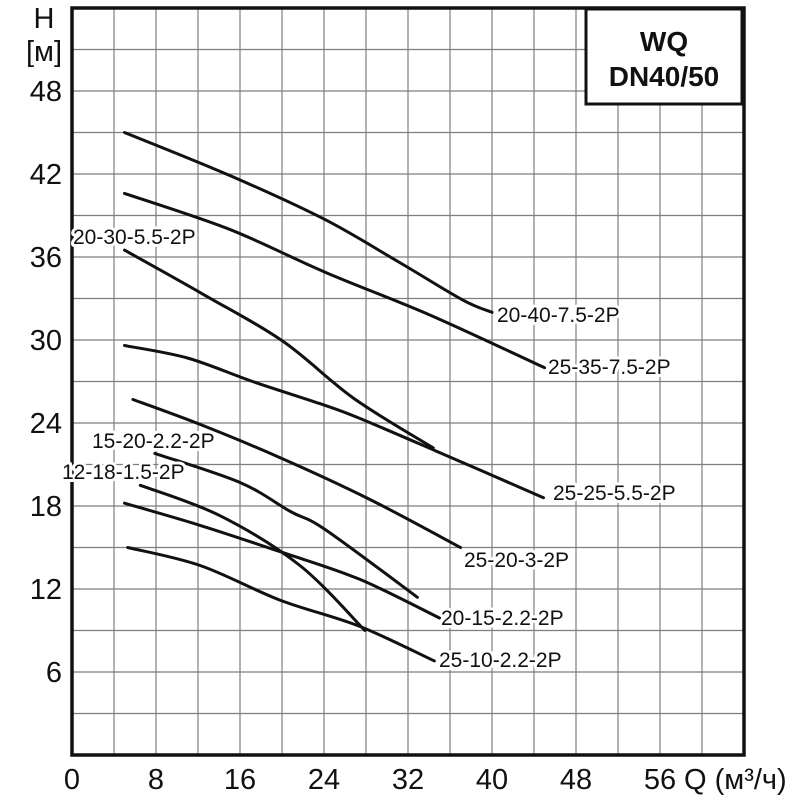 This screenshot has width=800, height=805. Describe the element at coordinates (46, 507) in the screenshot. I see `y-tick-label-18: 18` at that location.